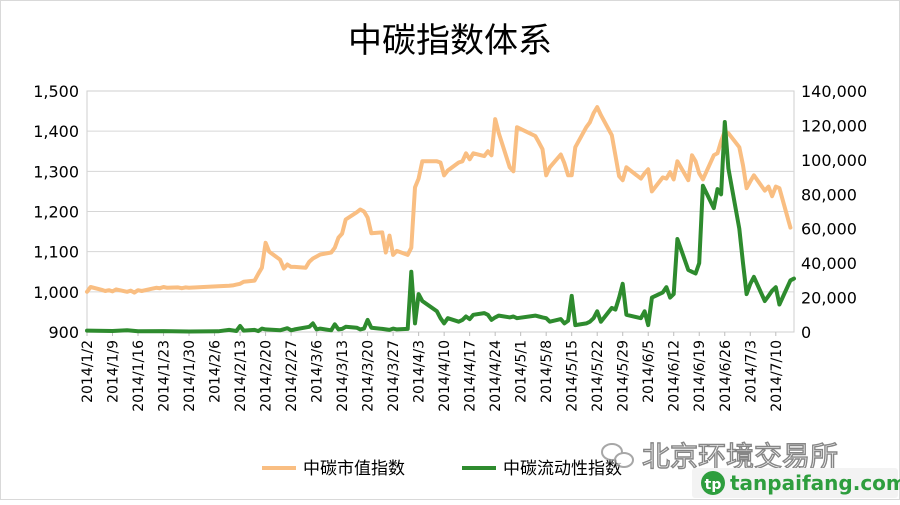 The image size is (900, 505). Describe the element at coordinates (700, 376) in the screenshot. I see `x-tick-label: 2014/6/19` at that location.